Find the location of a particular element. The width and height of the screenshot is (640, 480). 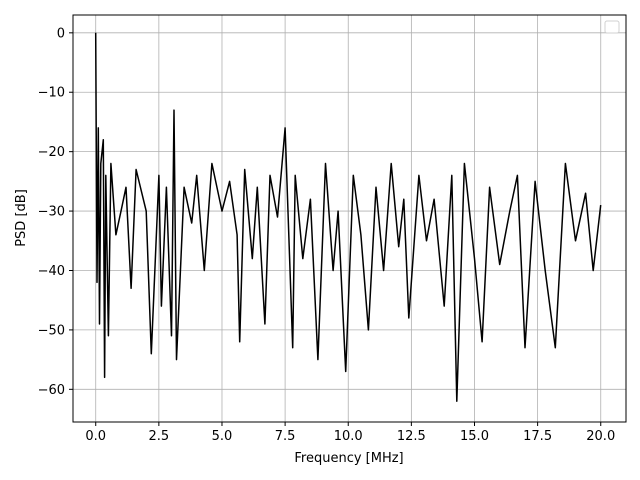

legend-box is located at coordinates (612, 27).